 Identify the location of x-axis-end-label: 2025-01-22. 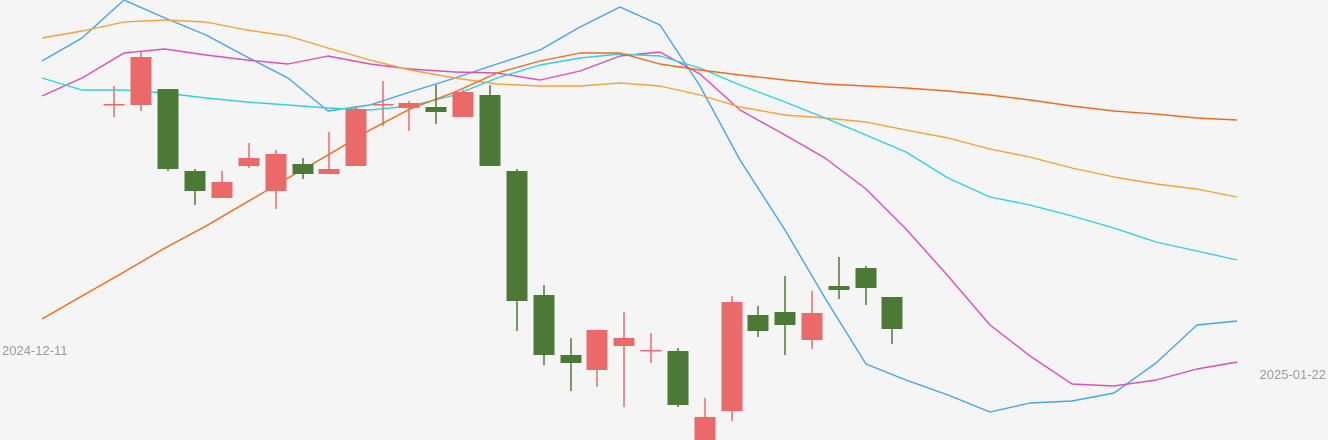
(1293, 374).